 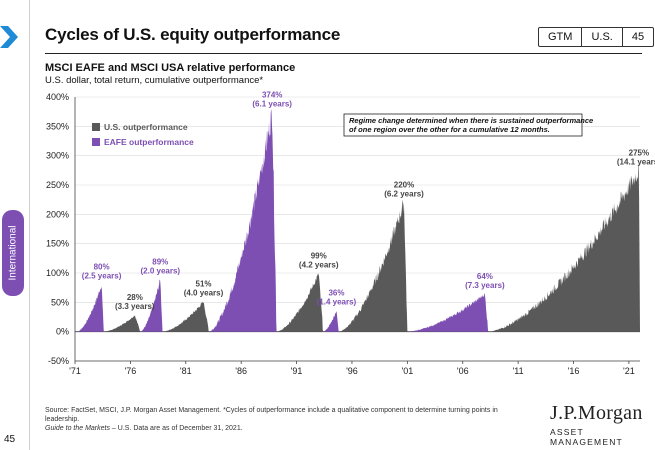 I want to click on tag-us: U.S., so click(x=602, y=37).